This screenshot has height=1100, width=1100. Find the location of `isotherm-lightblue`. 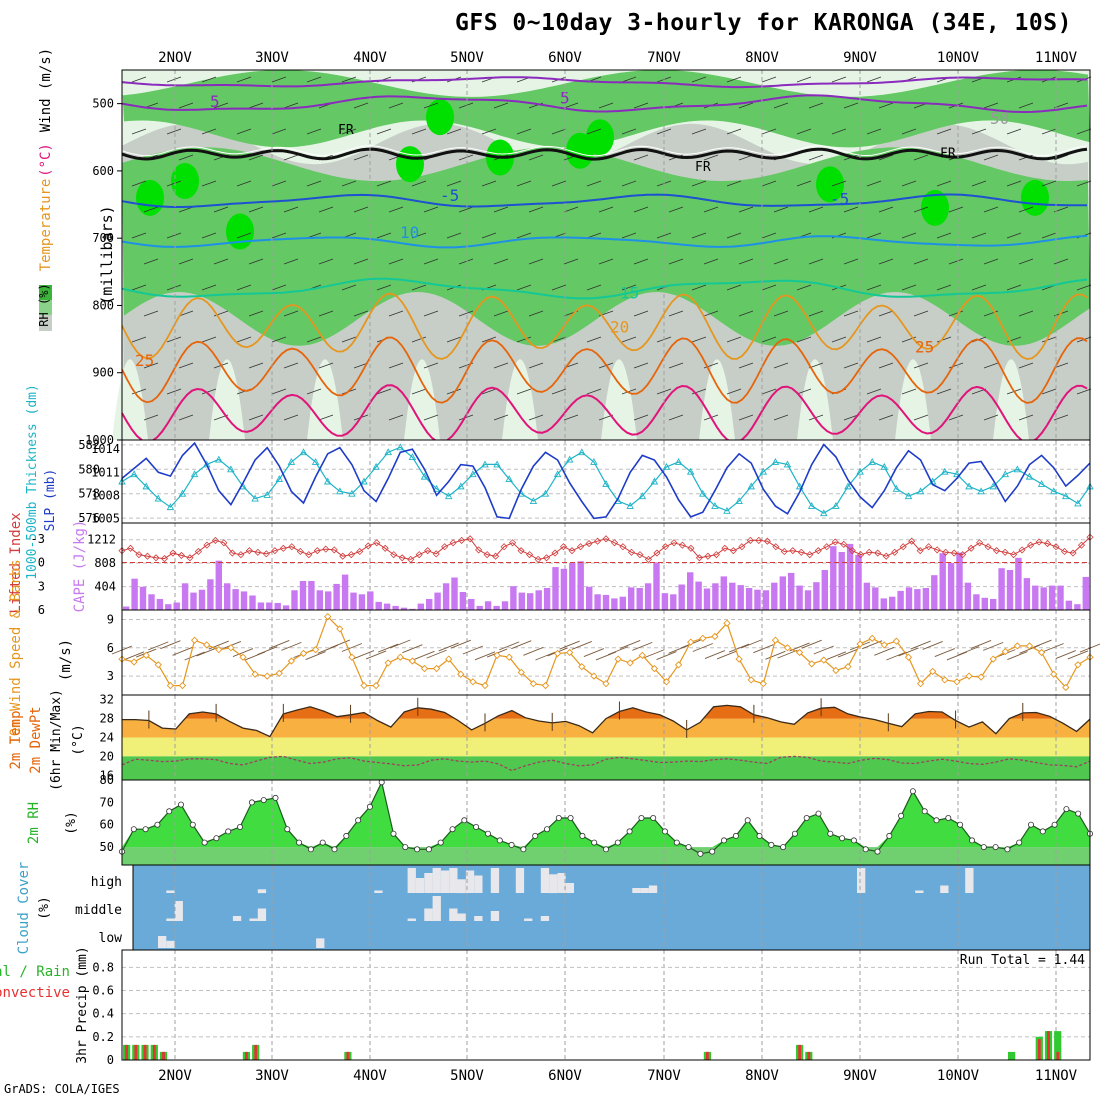

isotherm-lightblue is located at coordinates (604, 241).